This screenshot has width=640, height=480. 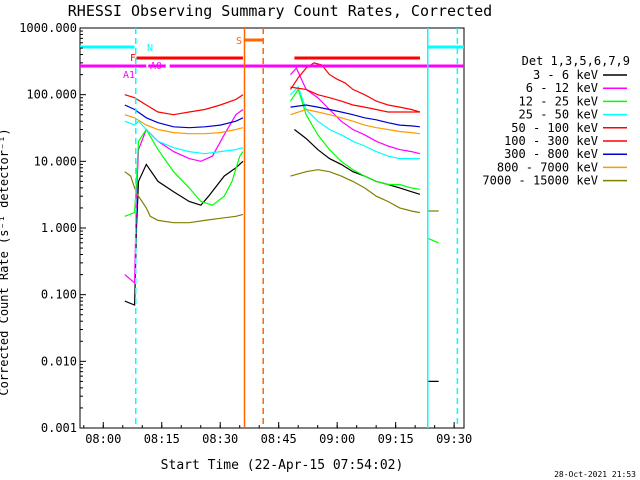 I want to click on x-tick-label-6: 09:15, so click(x=396, y=439).